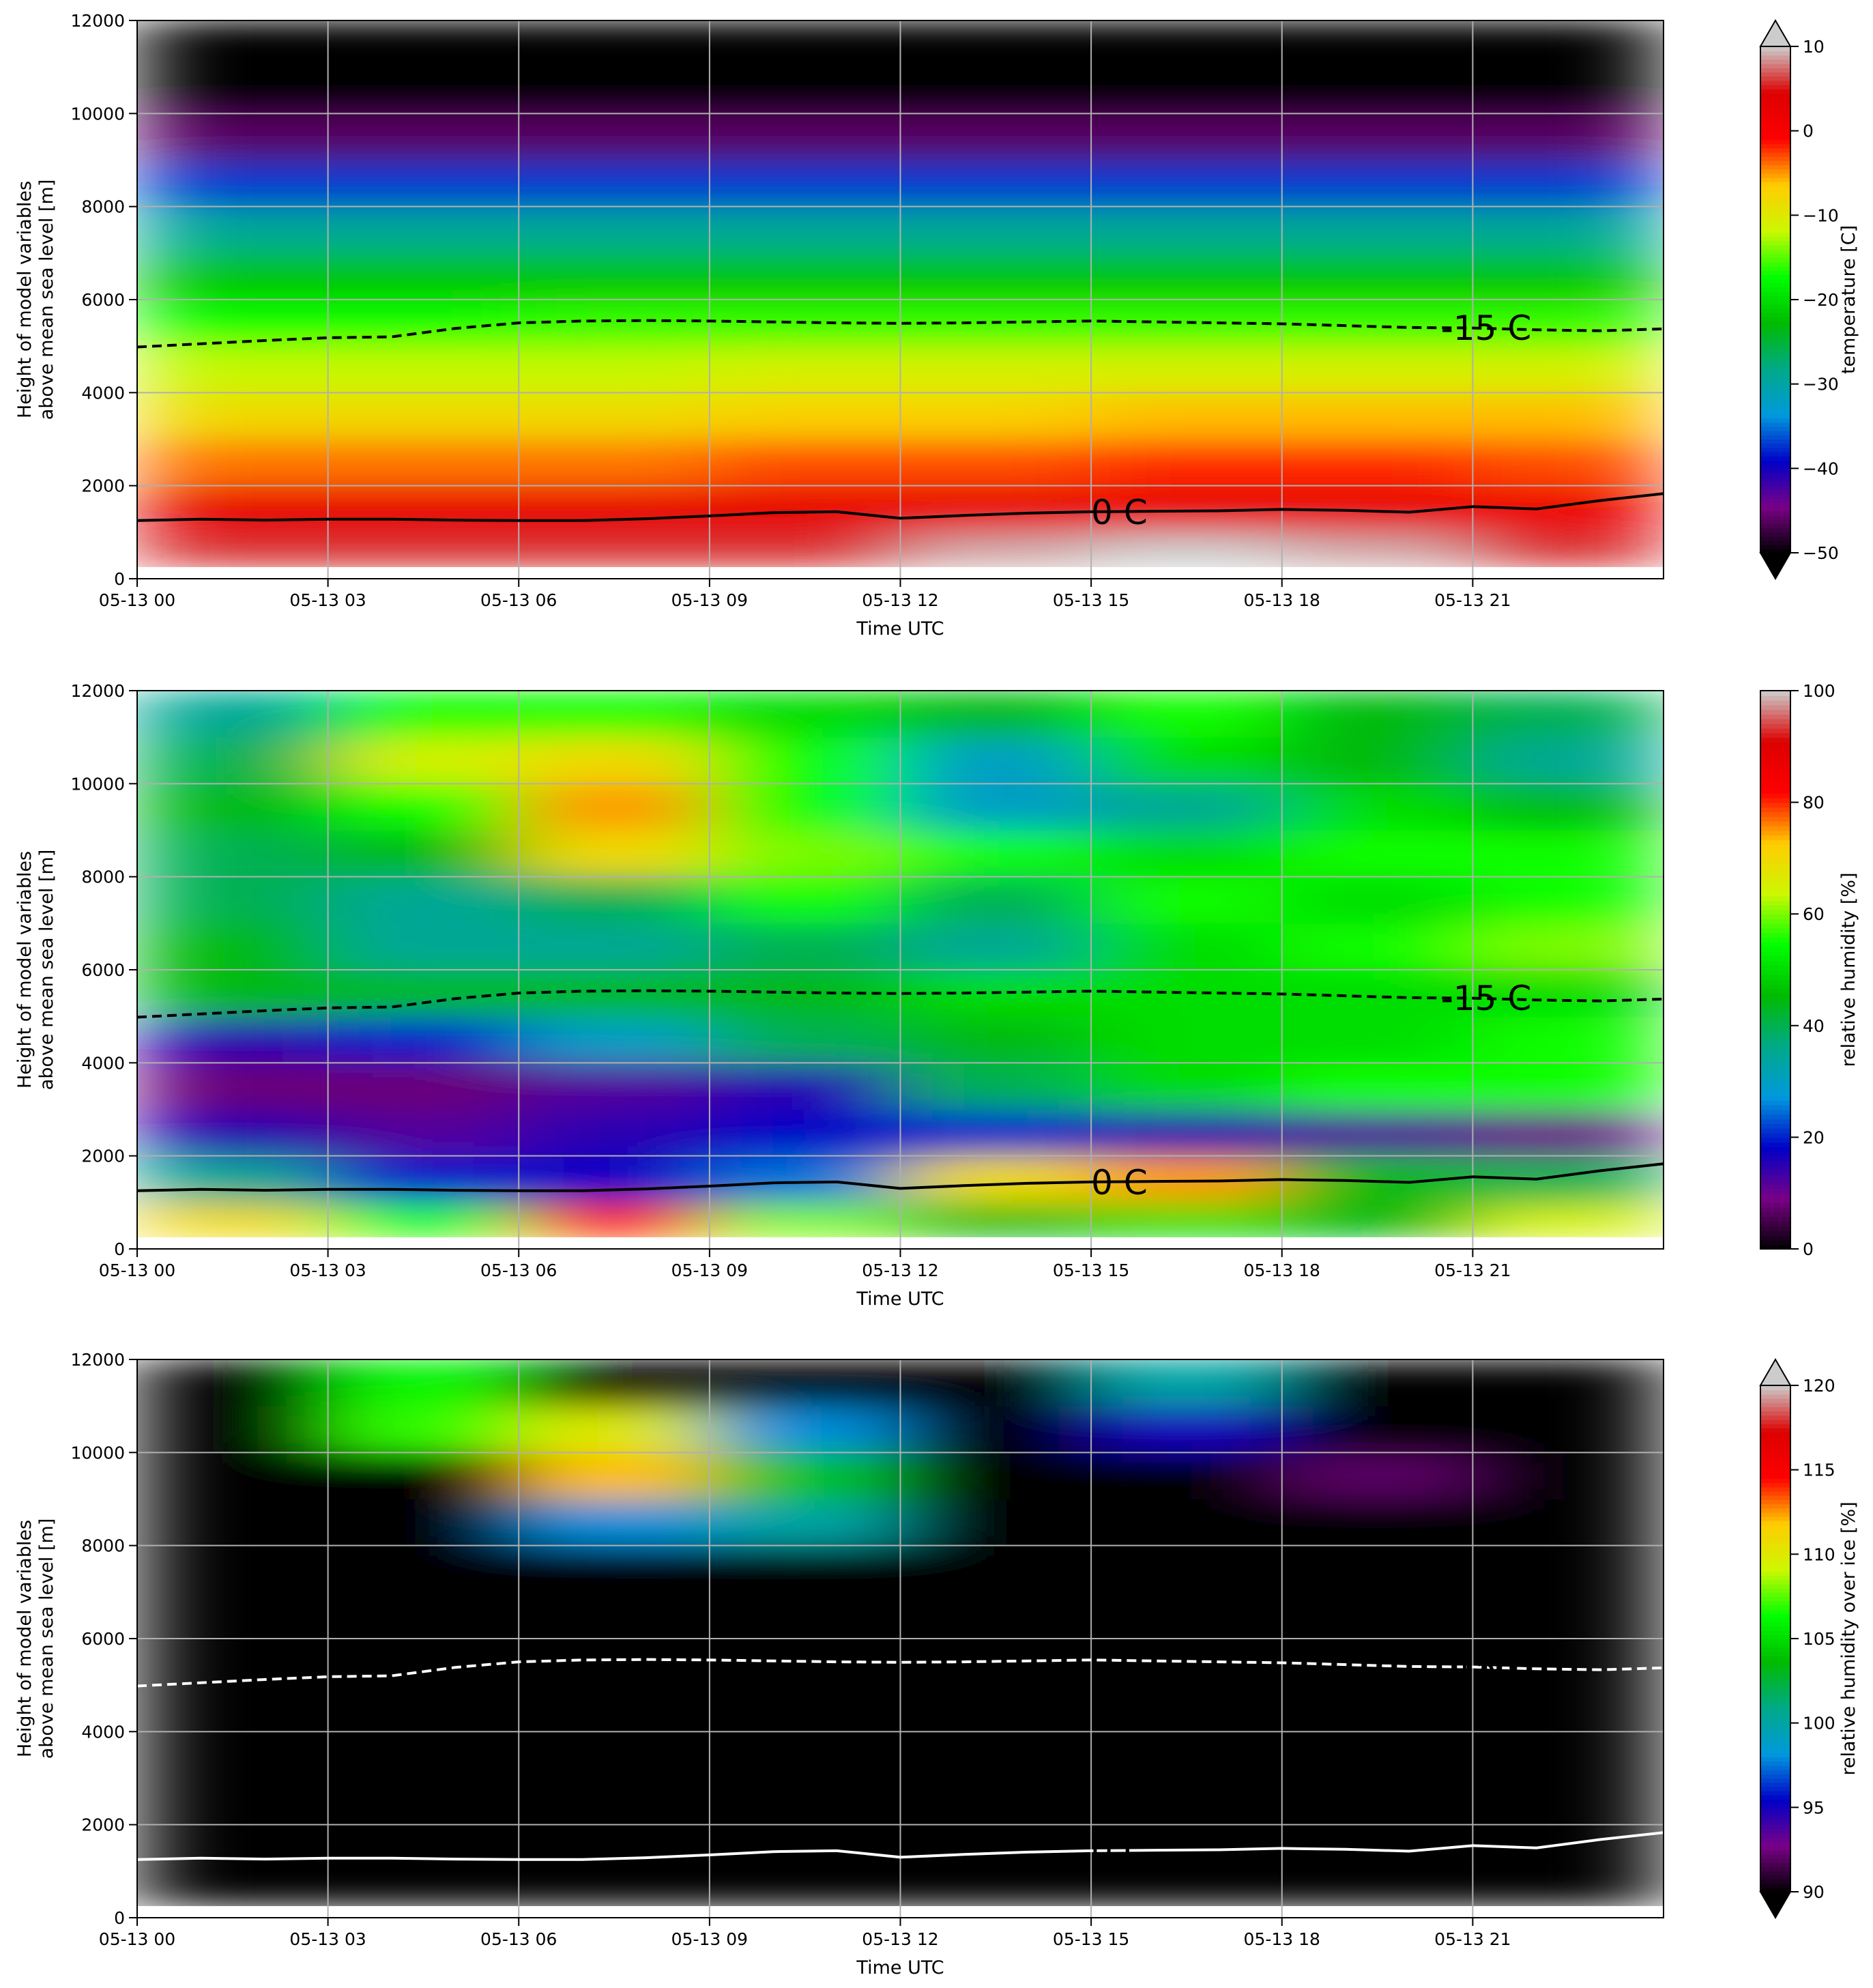 This screenshot has width=1873, height=1988. I want to click on y-tick-label: 2000, so click(103, 486).